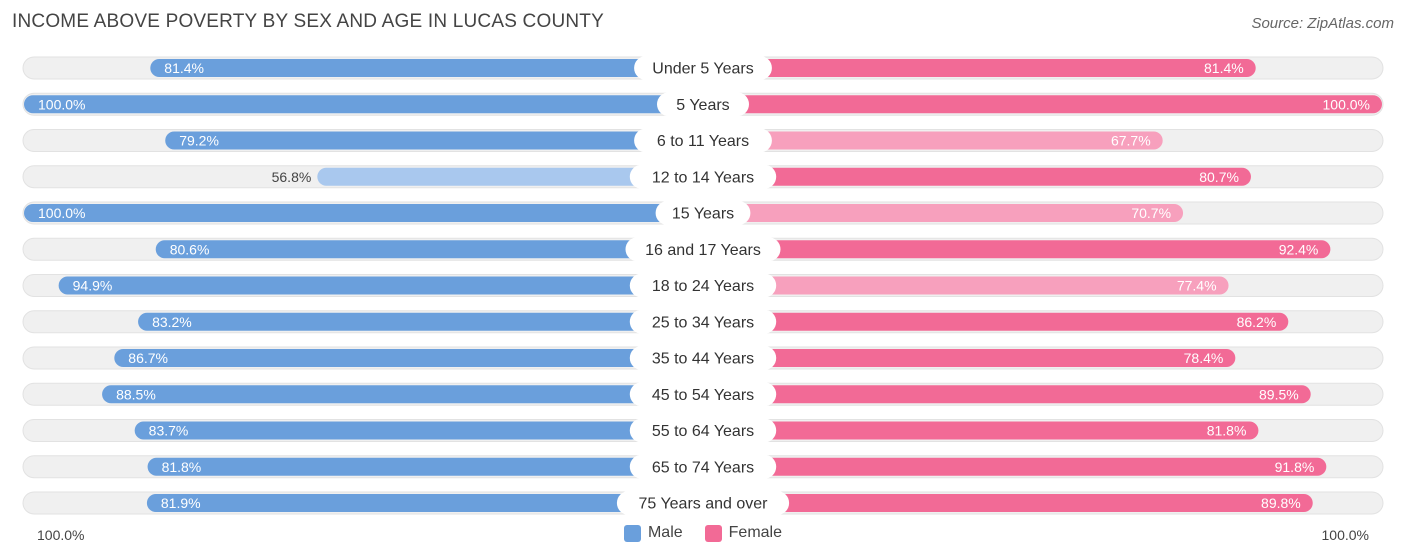 The width and height of the screenshot is (1406, 559). I want to click on category-label: 18 to 24 Years, so click(703, 286).